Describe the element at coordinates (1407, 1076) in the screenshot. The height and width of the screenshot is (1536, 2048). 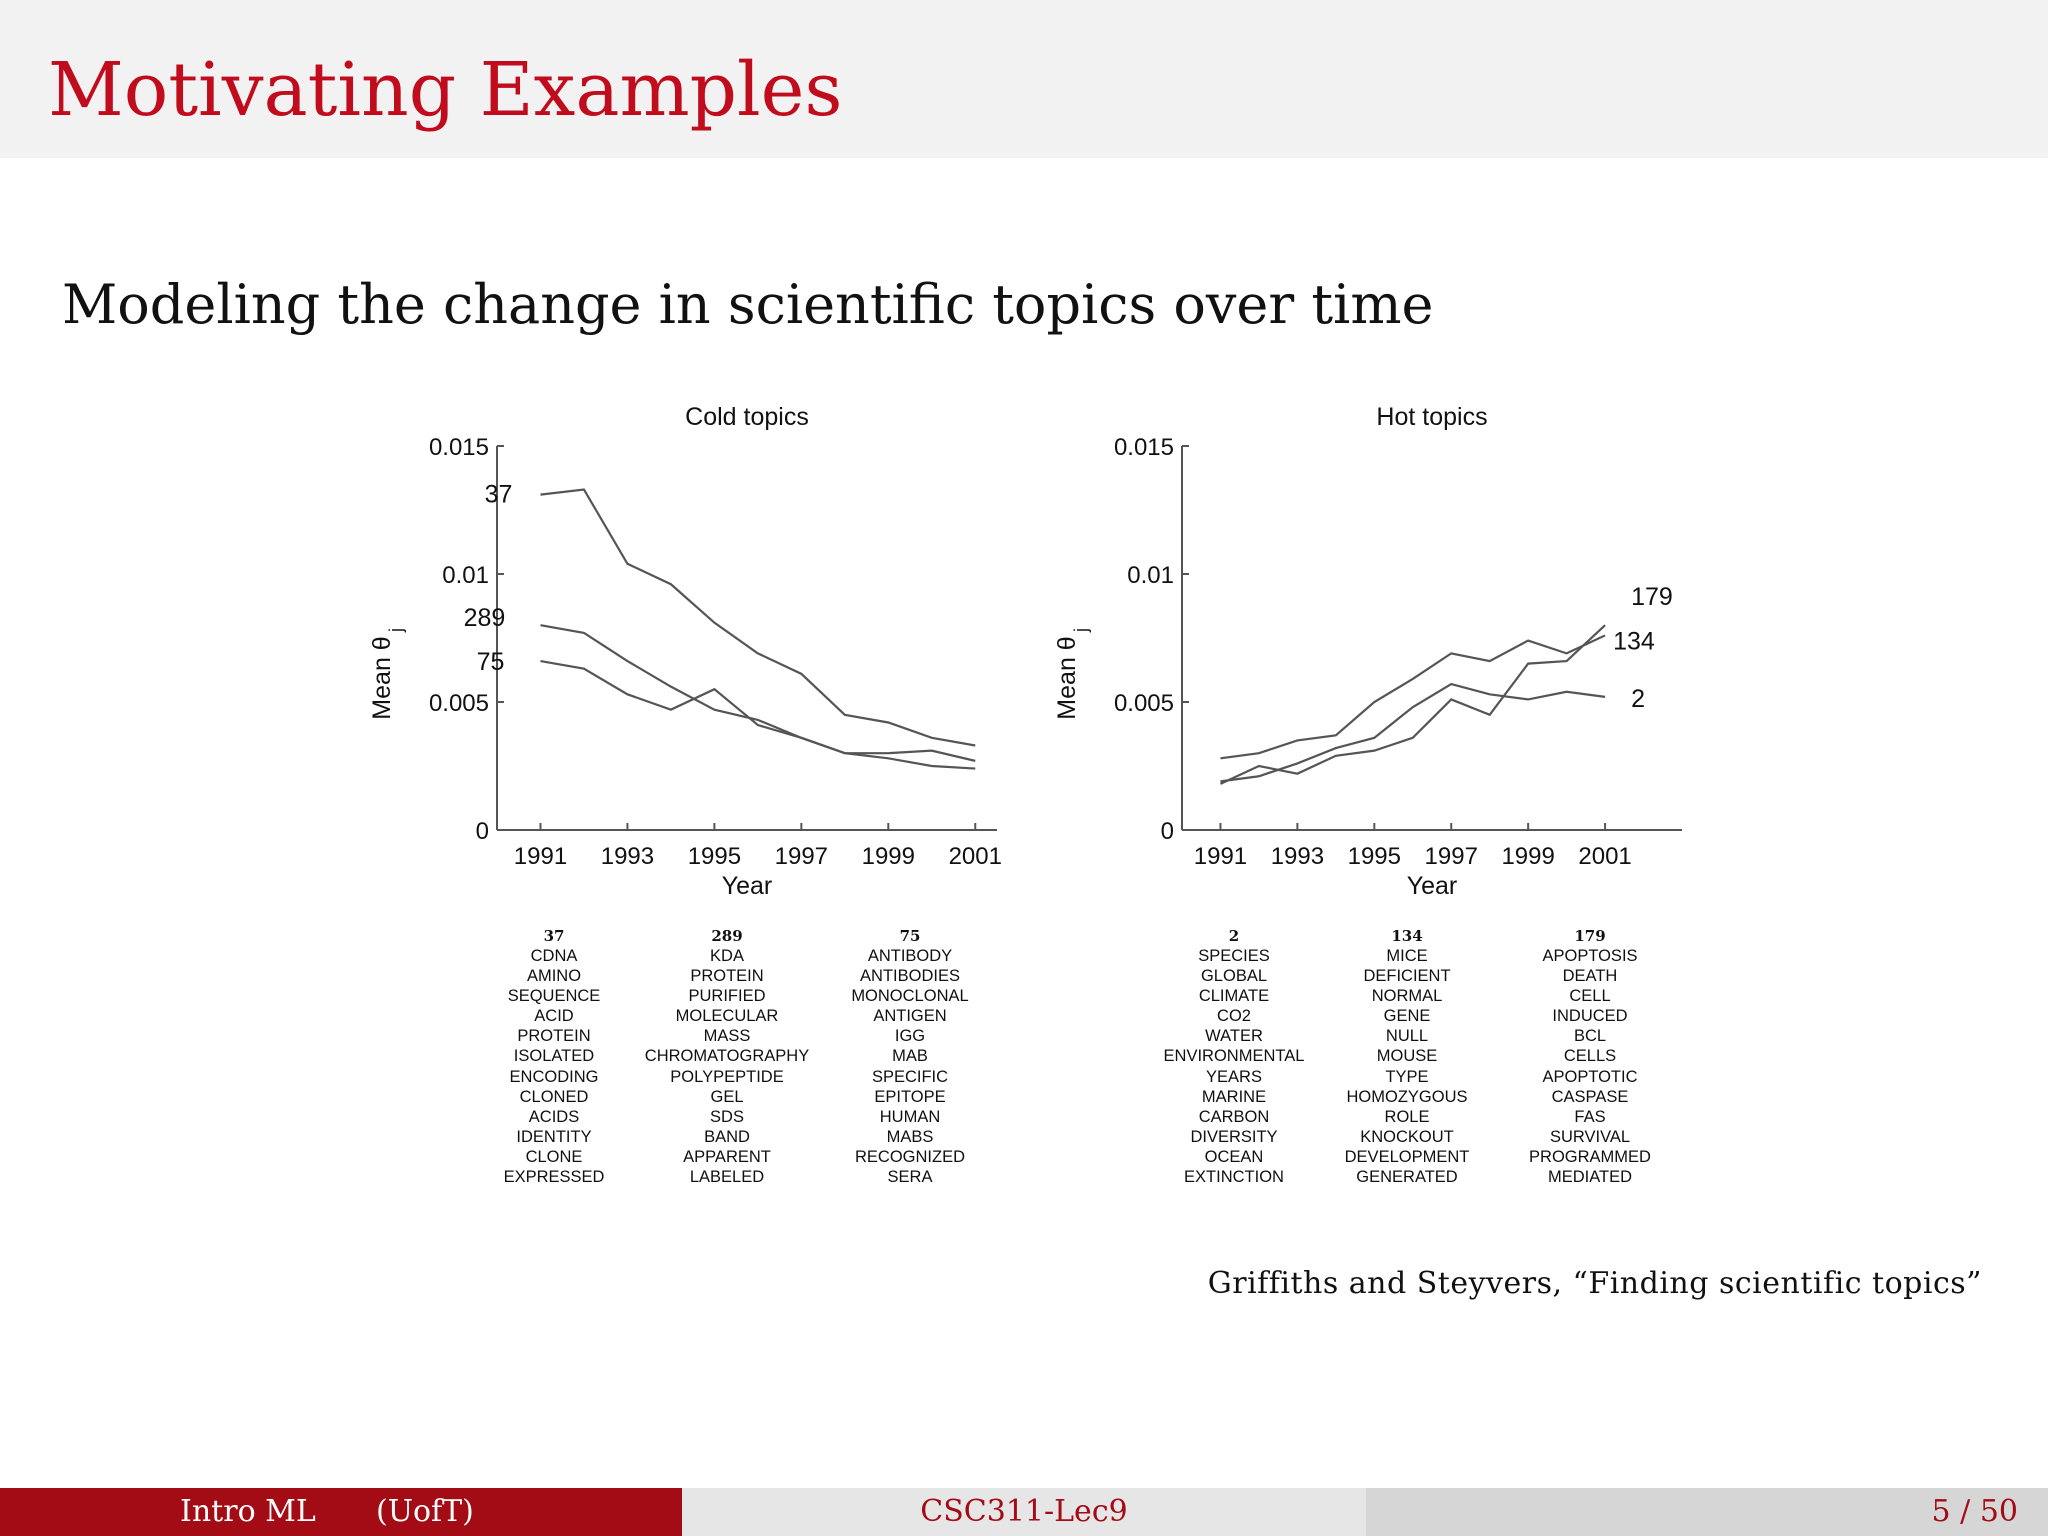
I see `topic-word: TYPE` at that location.